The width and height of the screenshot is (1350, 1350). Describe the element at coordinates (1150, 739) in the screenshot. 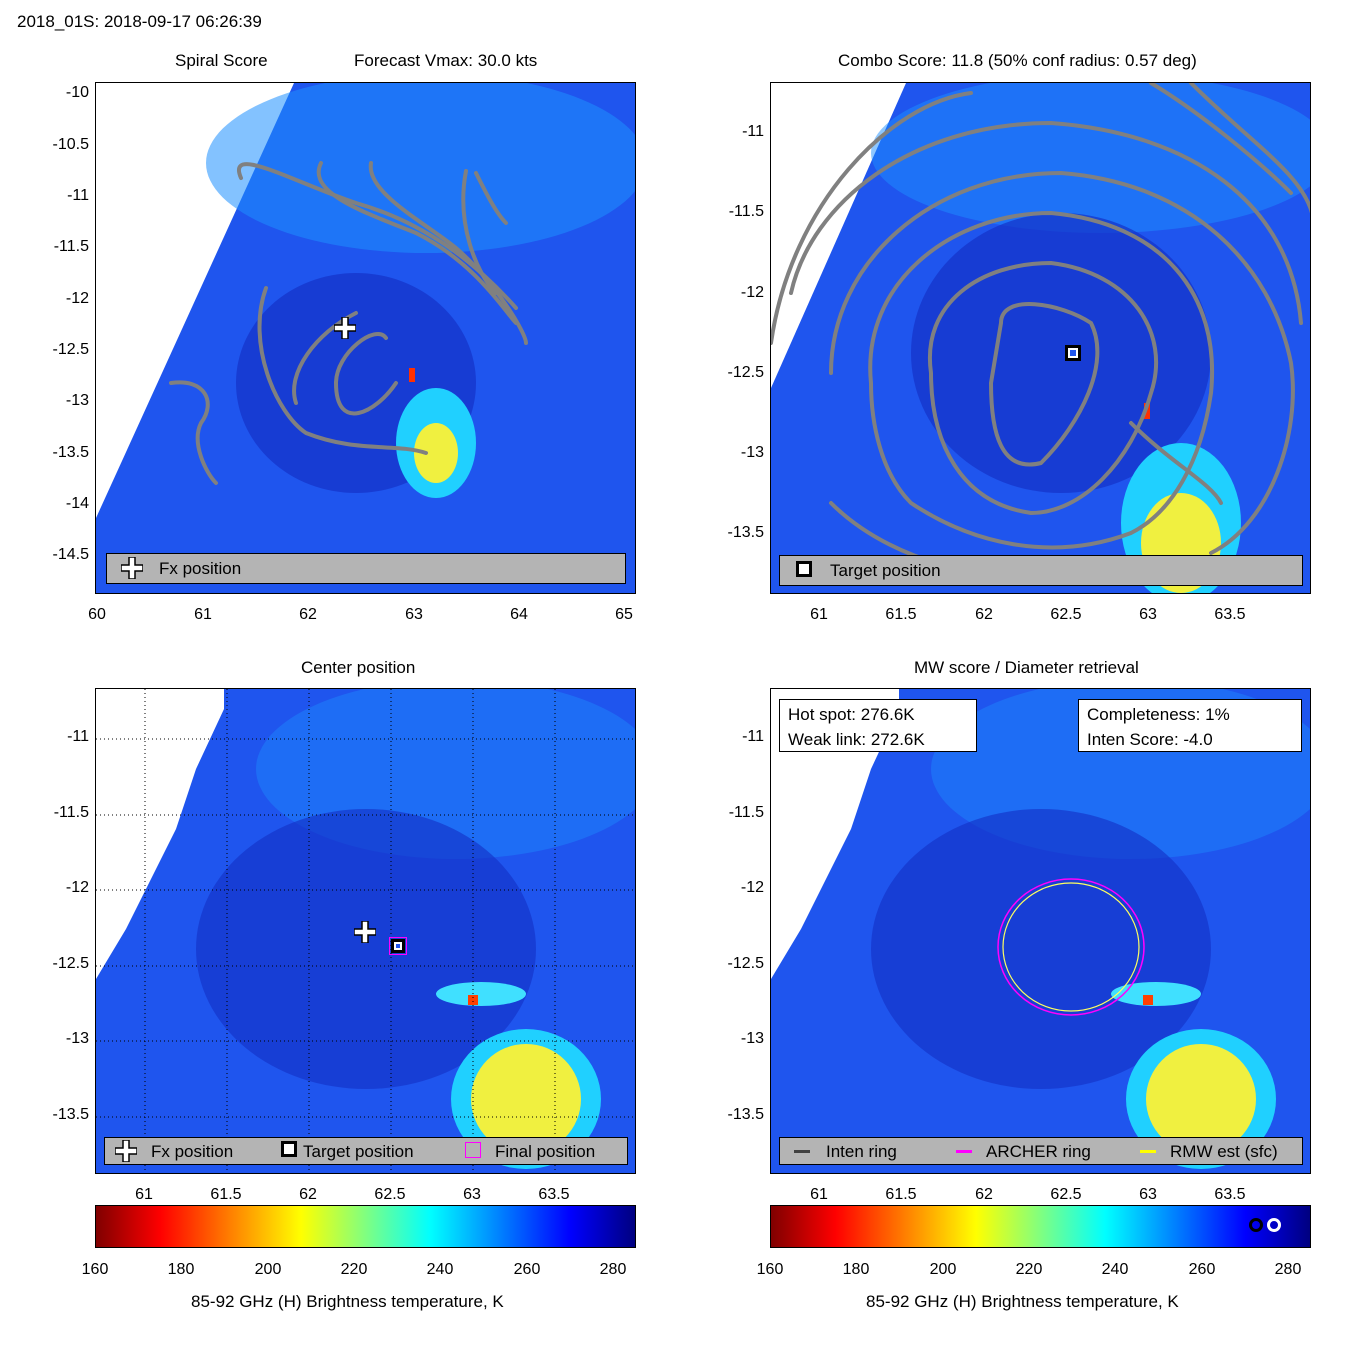

I see `inten-score-text: Inten Score: -4.0` at that location.